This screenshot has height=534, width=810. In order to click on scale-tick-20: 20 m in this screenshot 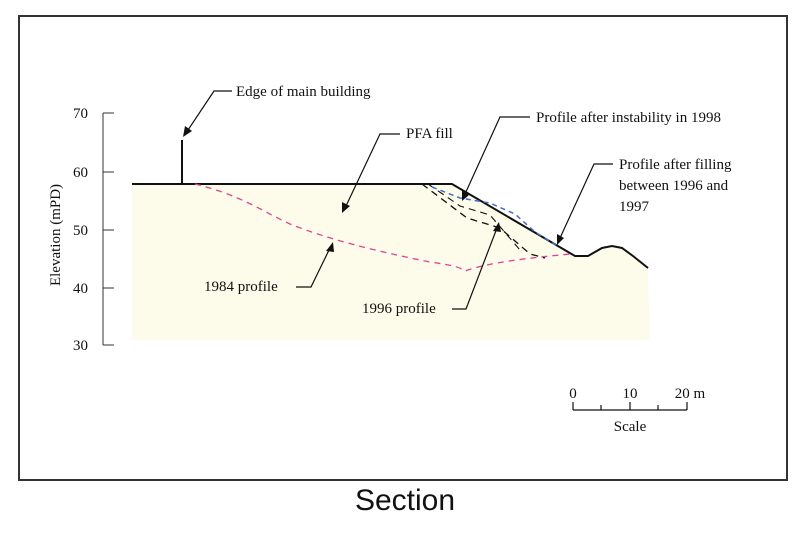, I will do `click(690, 394)`.